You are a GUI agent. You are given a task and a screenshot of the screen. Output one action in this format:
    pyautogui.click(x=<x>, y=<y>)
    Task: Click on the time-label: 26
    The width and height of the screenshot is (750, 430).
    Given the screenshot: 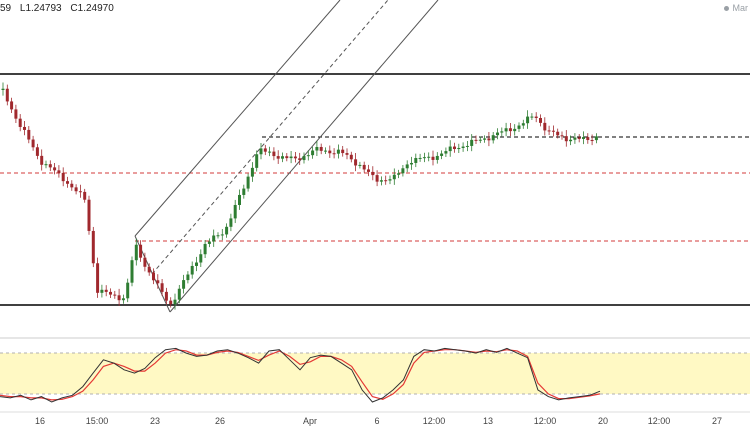 What is the action you would take?
    pyautogui.click(x=220, y=421)
    